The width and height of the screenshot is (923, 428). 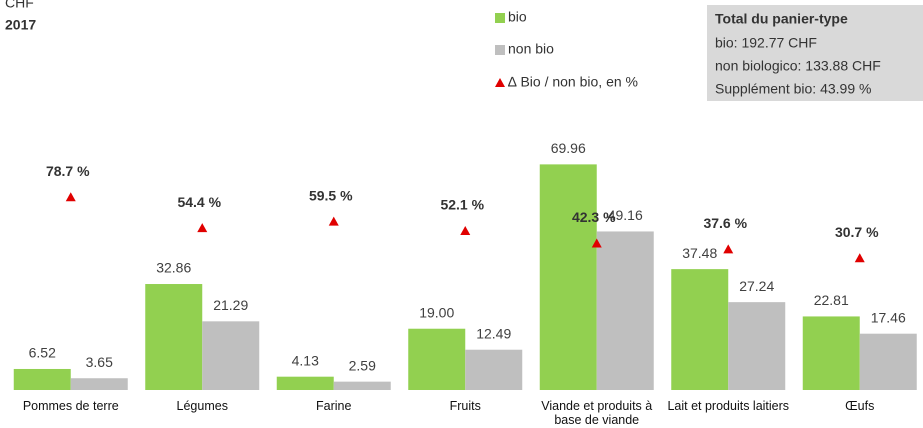 What do you see at coordinates (568, 148) in the screenshot?
I see `value-label: 69.96` at bounding box center [568, 148].